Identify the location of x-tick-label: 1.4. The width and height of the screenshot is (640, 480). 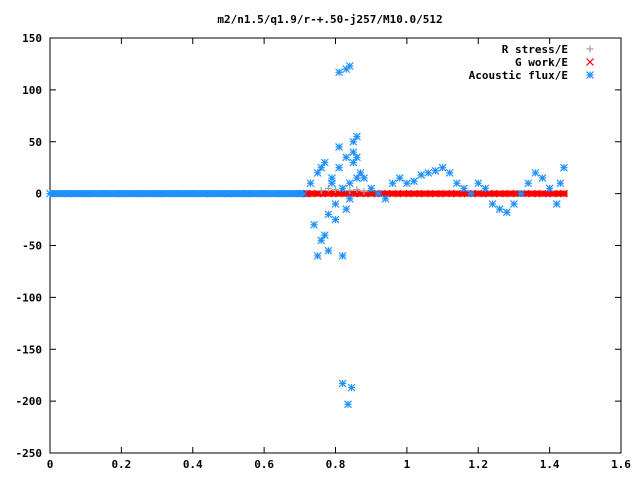
(550, 464).